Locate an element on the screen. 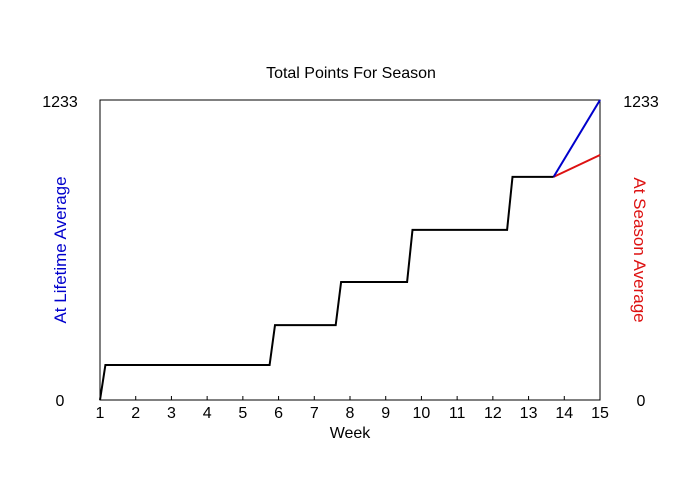 The height and width of the screenshot is (500, 700). x-tick-label: 14 is located at coordinates (564, 413).